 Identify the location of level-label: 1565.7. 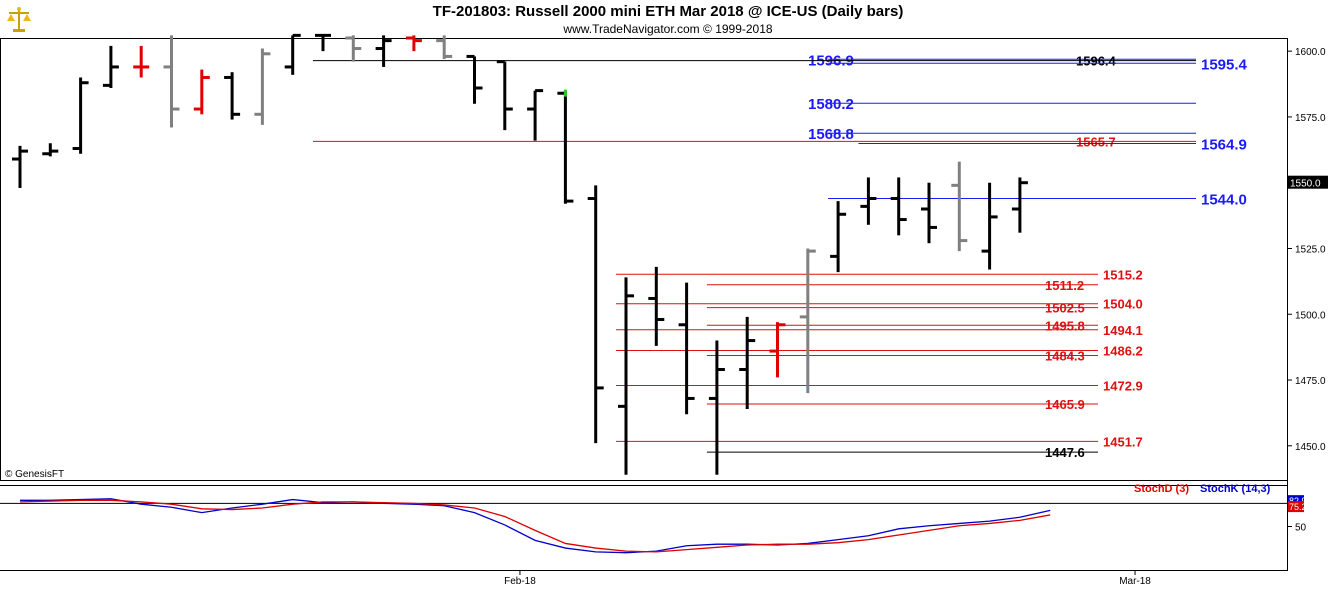
(1096, 141).